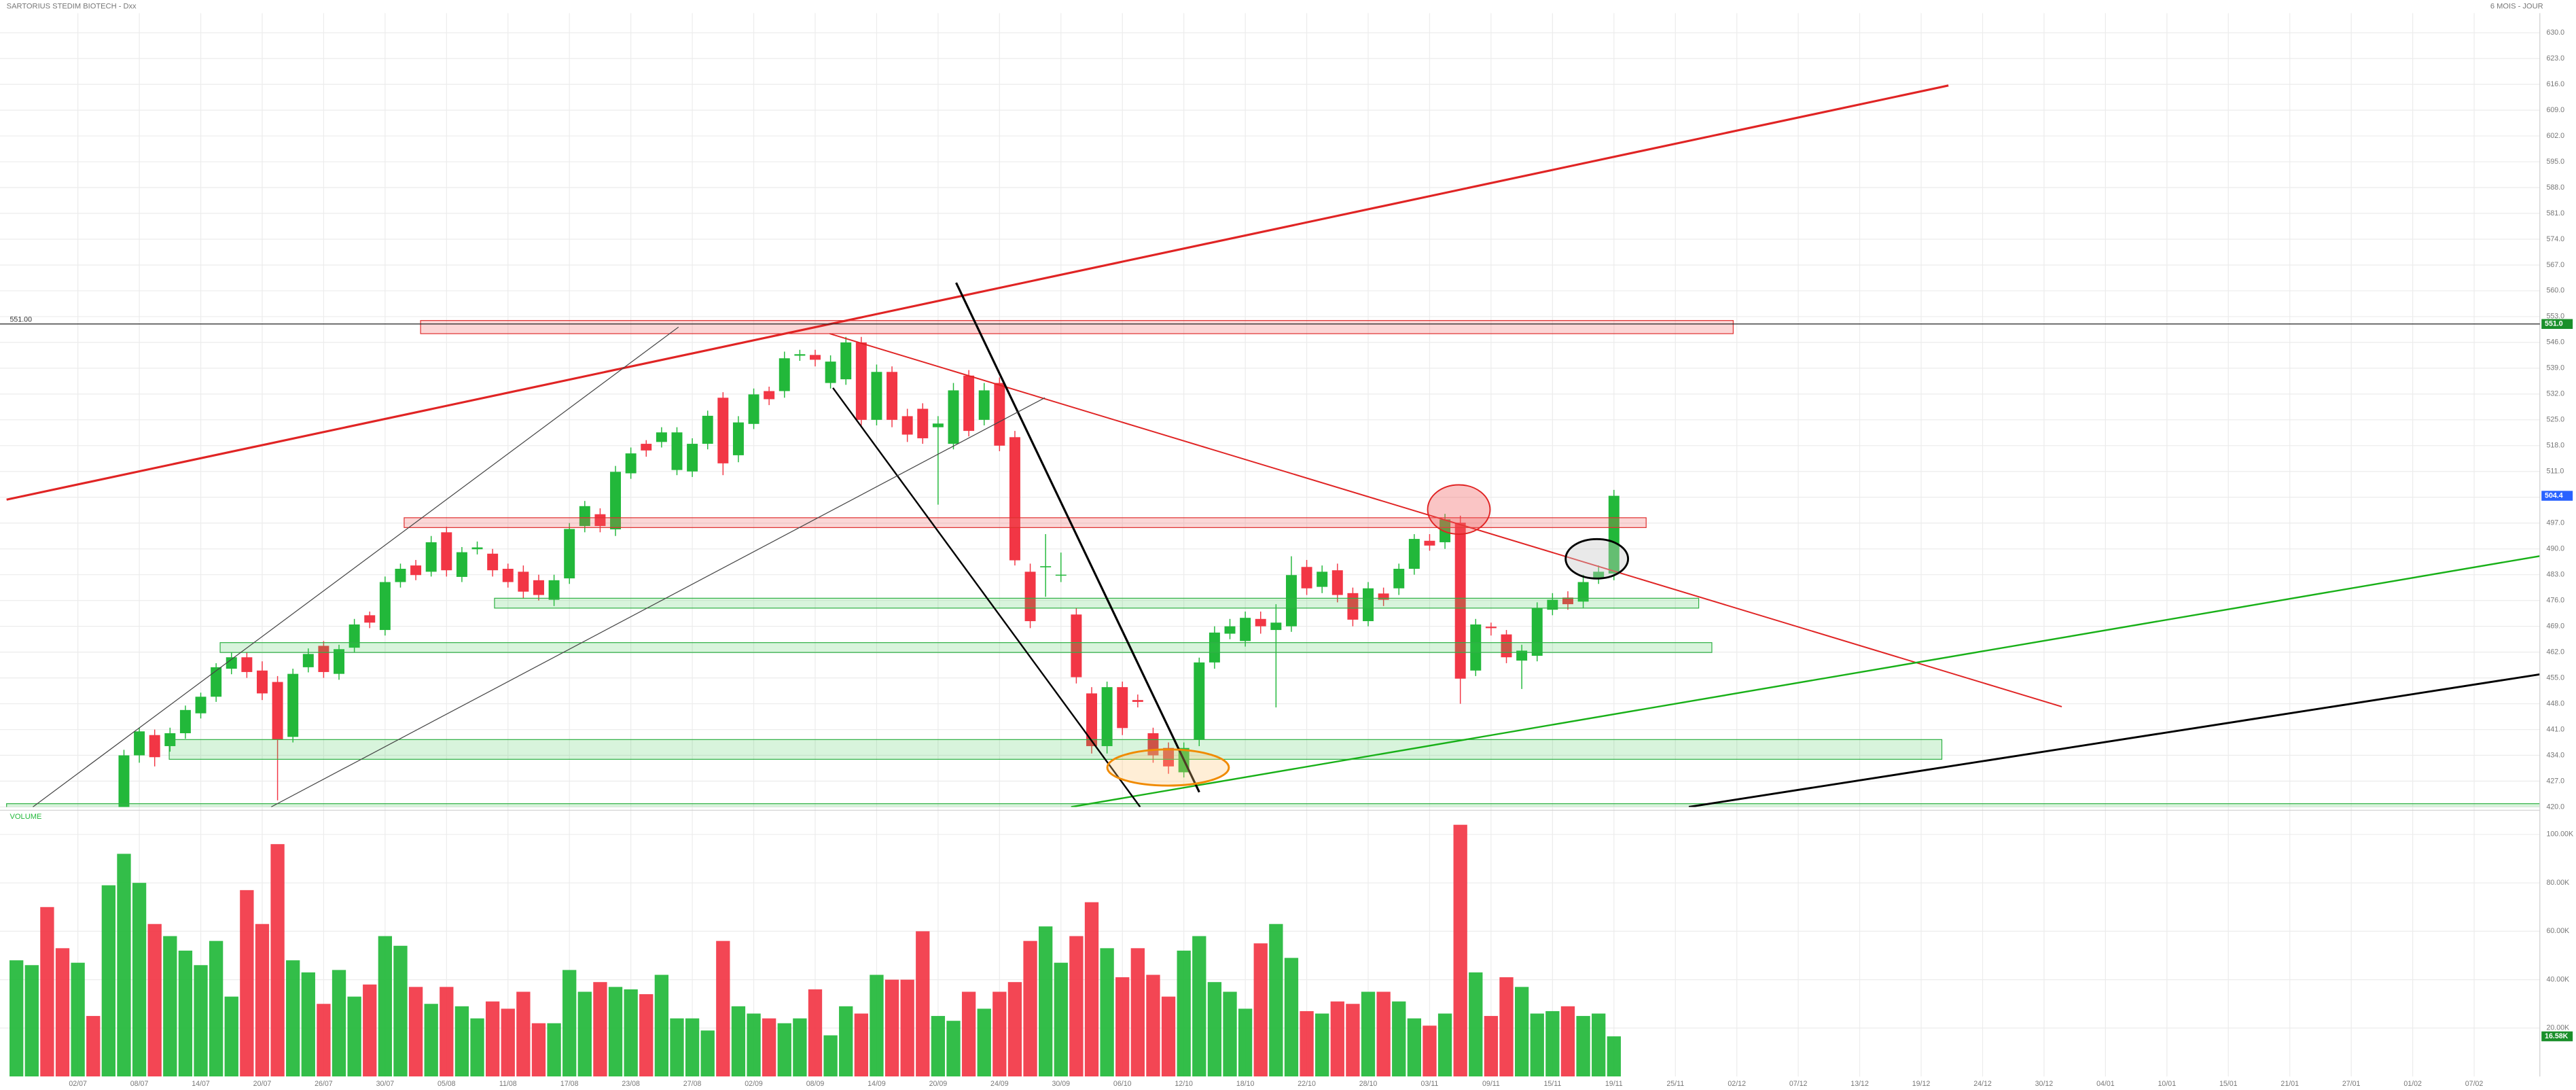 The width and height of the screenshot is (2576, 1090). Describe the element at coordinates (1168, 767) in the screenshot. I see `highlight-circle` at that location.